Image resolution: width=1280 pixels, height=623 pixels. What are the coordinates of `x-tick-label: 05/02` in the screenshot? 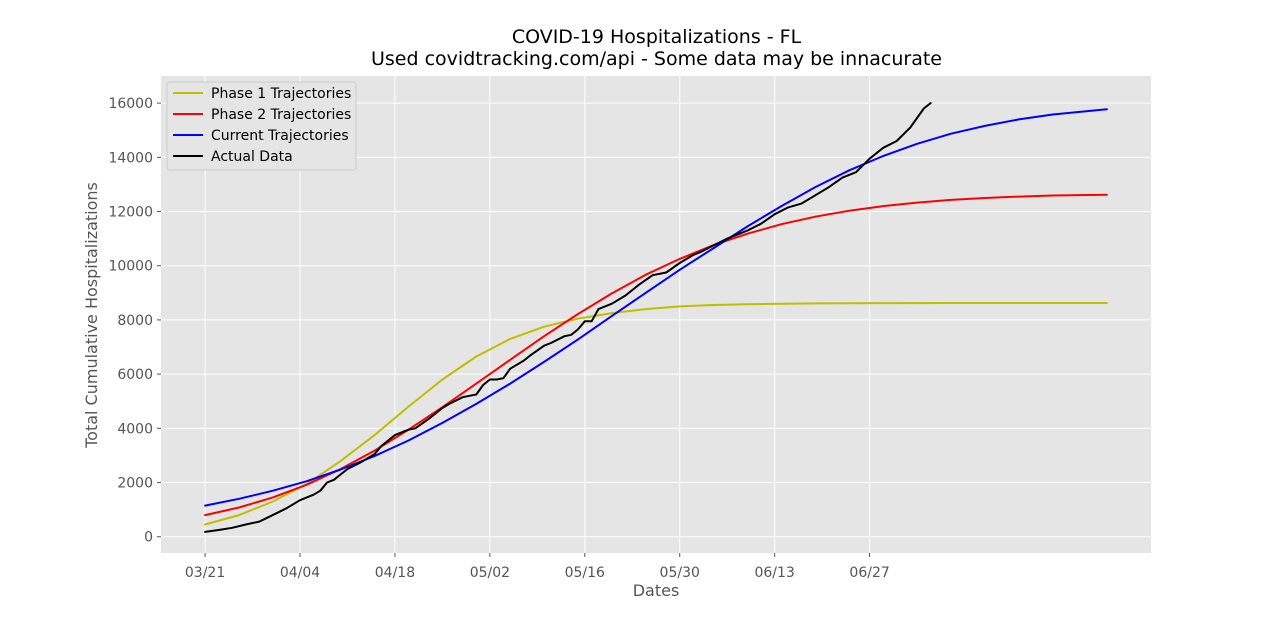 It's located at (490, 573).